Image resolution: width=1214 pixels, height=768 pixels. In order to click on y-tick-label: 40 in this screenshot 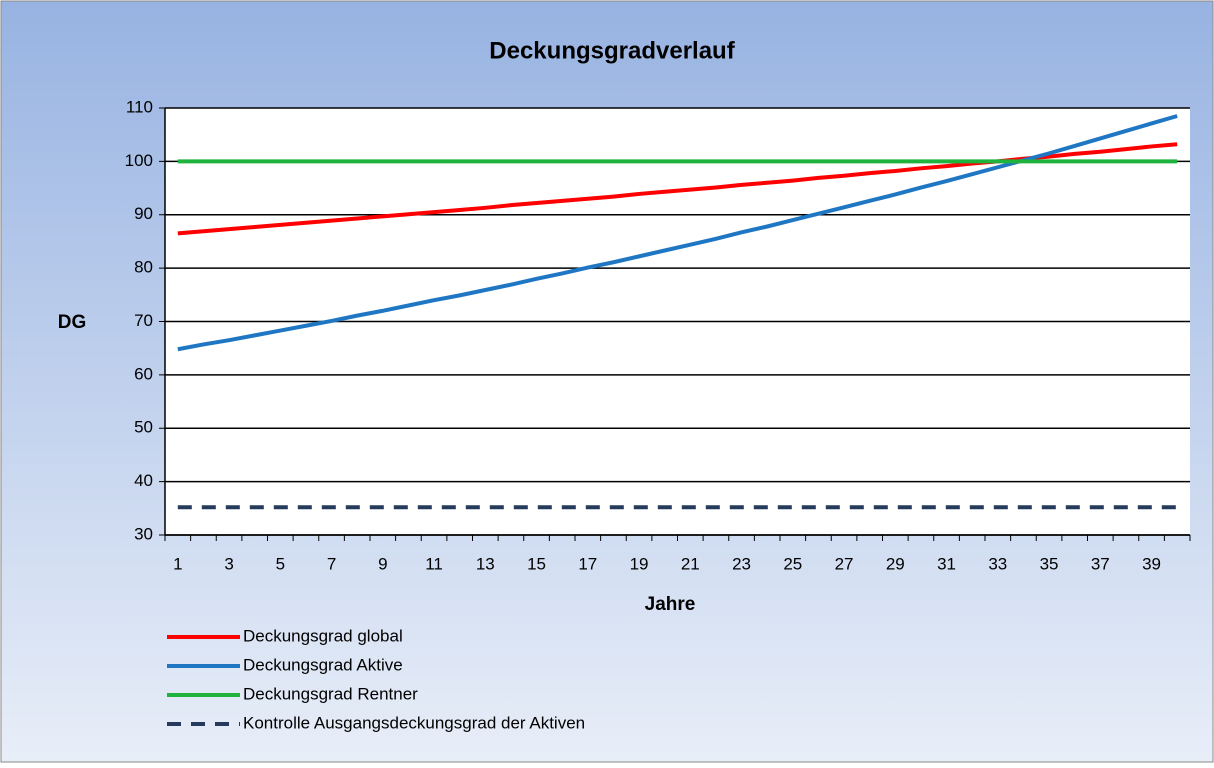, I will do `click(143, 480)`.